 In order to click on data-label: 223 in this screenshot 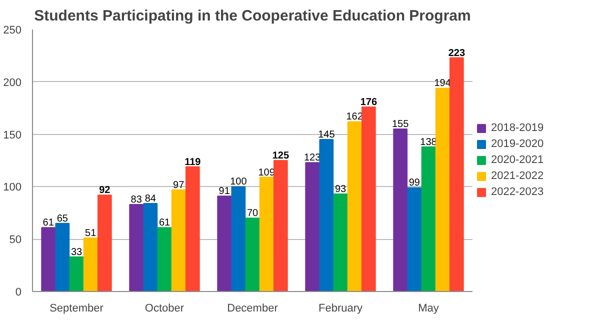, I will do `click(457, 53)`.